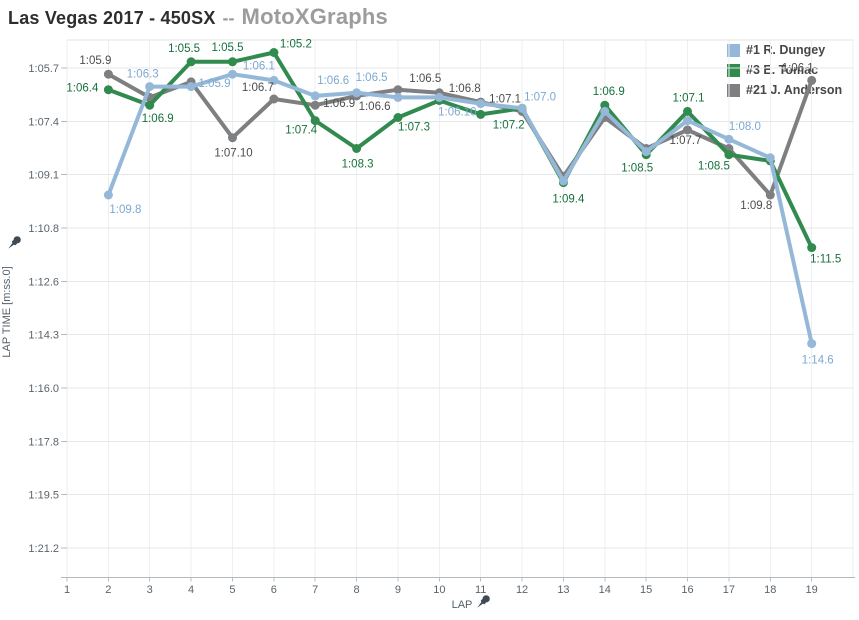  I want to click on data-point-label: 1:07.10, so click(233, 154).